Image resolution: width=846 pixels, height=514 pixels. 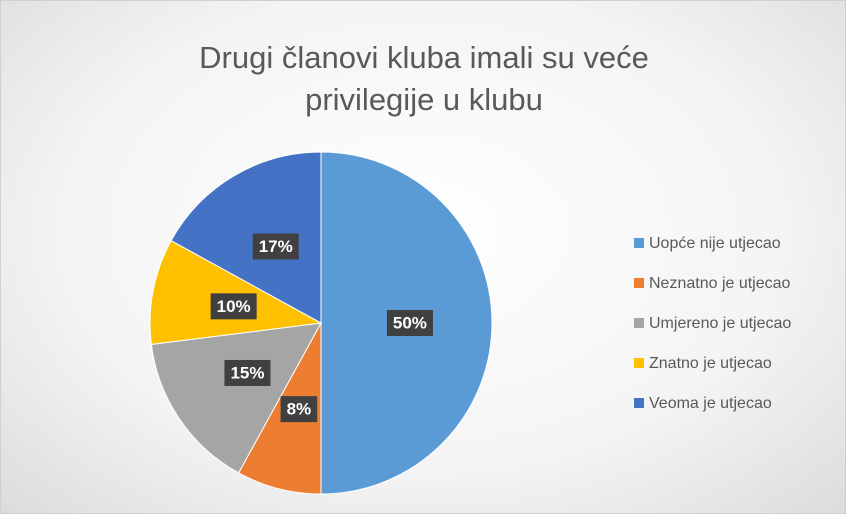 I want to click on data-label-text: 15%, so click(x=247, y=372).